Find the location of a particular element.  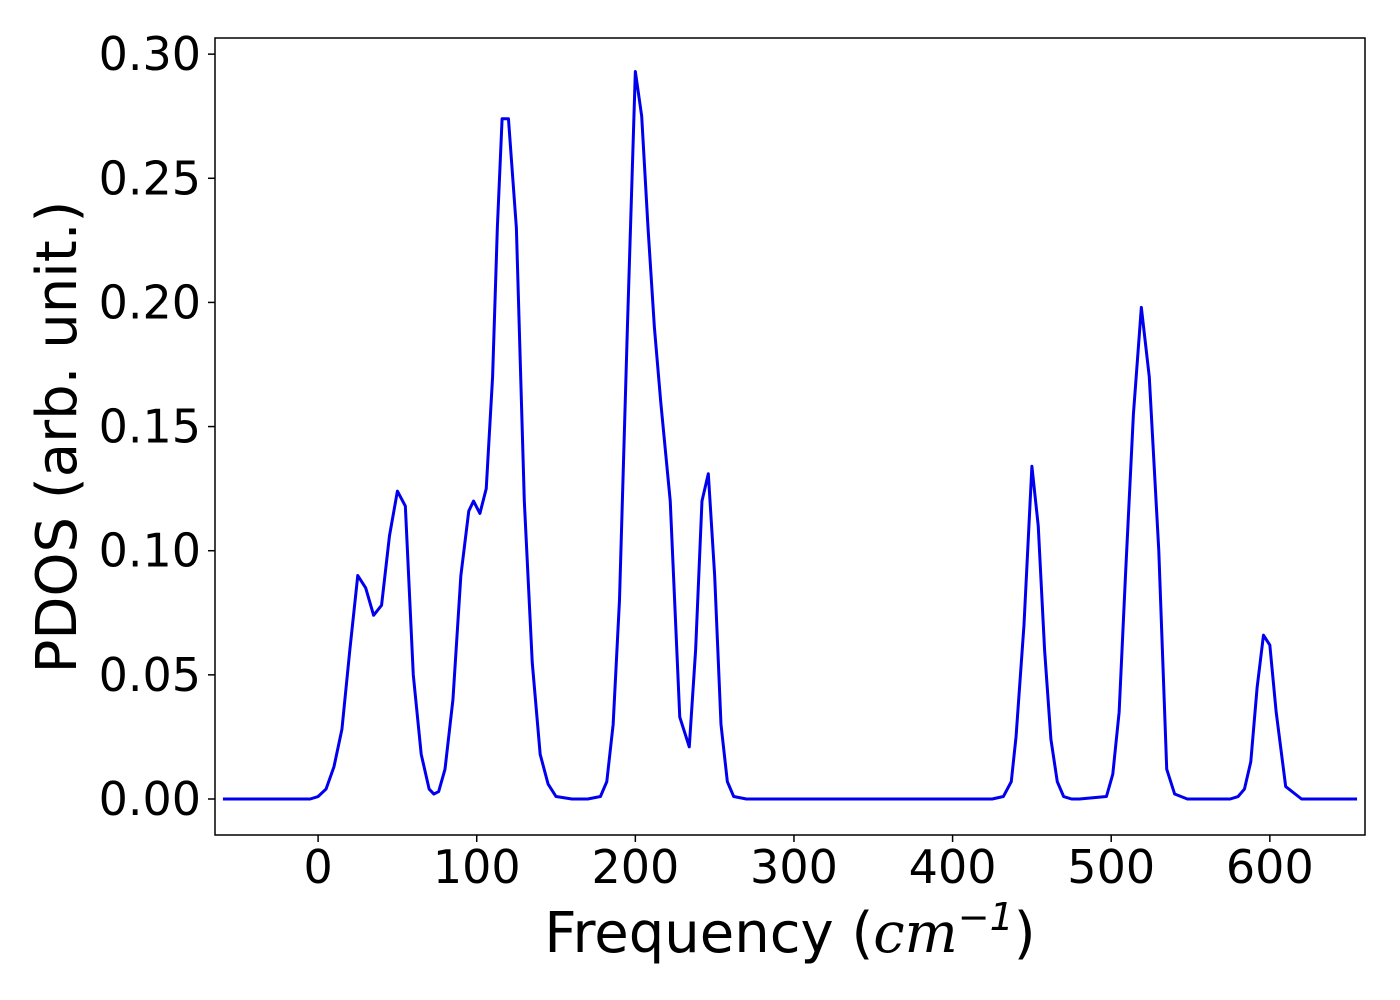

x-axis-label-exponent: −1 is located at coordinates (986, 917).